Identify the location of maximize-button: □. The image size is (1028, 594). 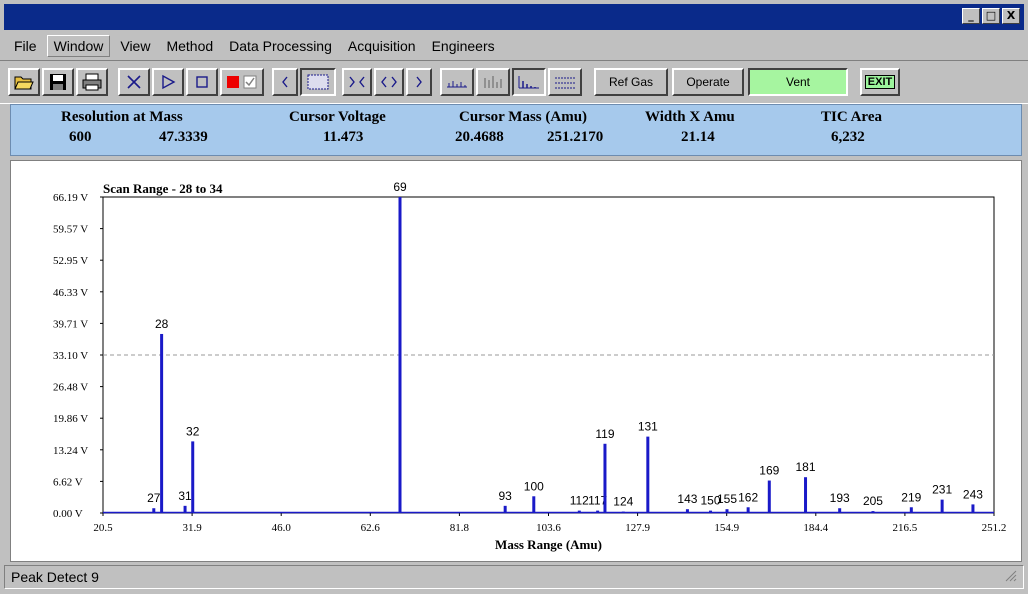
(991, 16).